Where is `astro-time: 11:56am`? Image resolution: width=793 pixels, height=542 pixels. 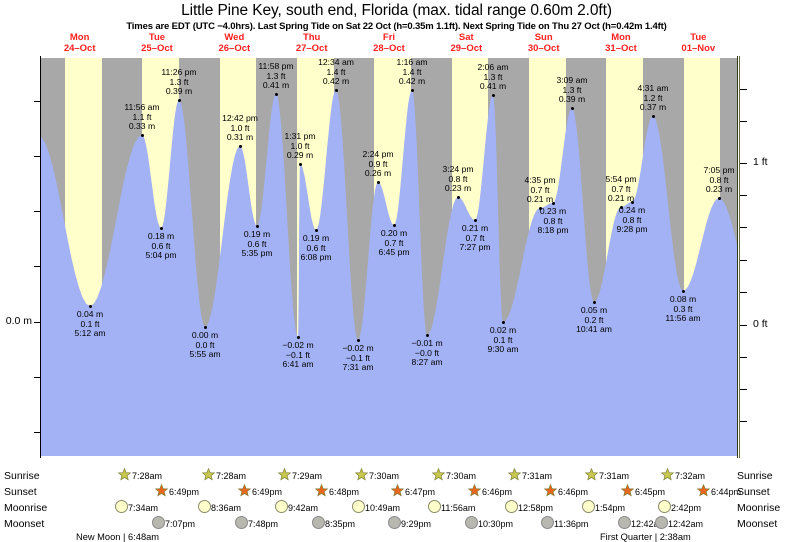 astro-time: 11:56am is located at coordinates (458, 508).